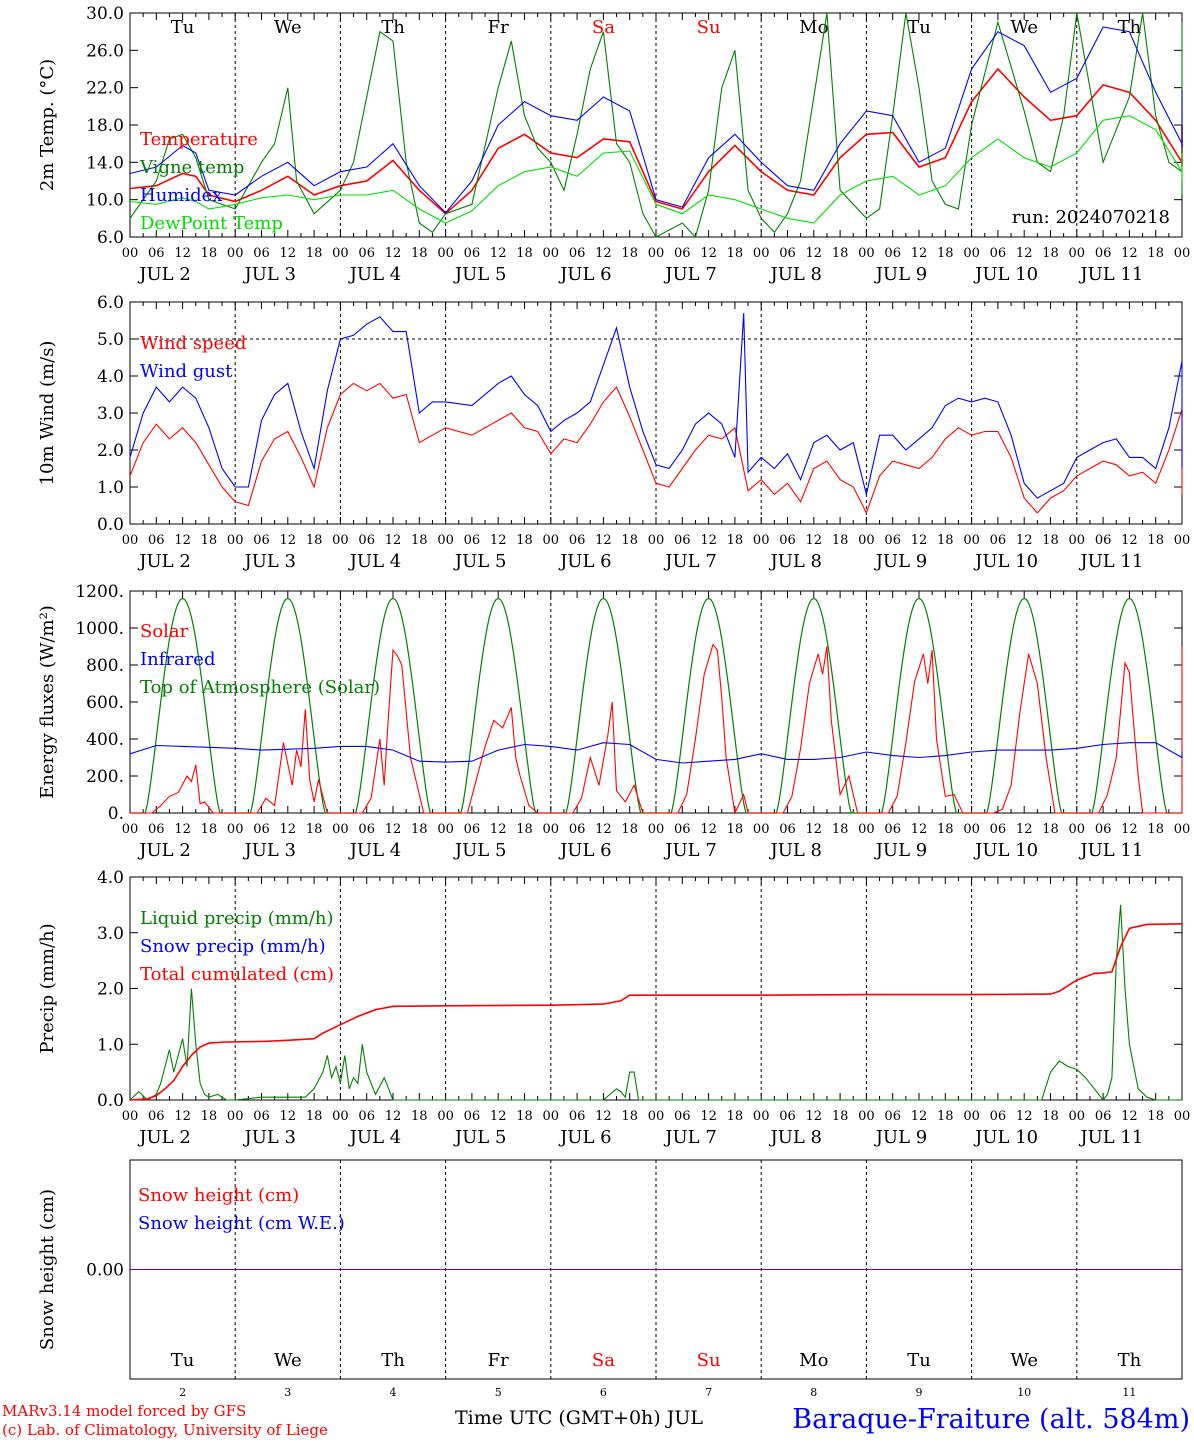  I want to click on legend-entry: Vigne temp, so click(191, 167).